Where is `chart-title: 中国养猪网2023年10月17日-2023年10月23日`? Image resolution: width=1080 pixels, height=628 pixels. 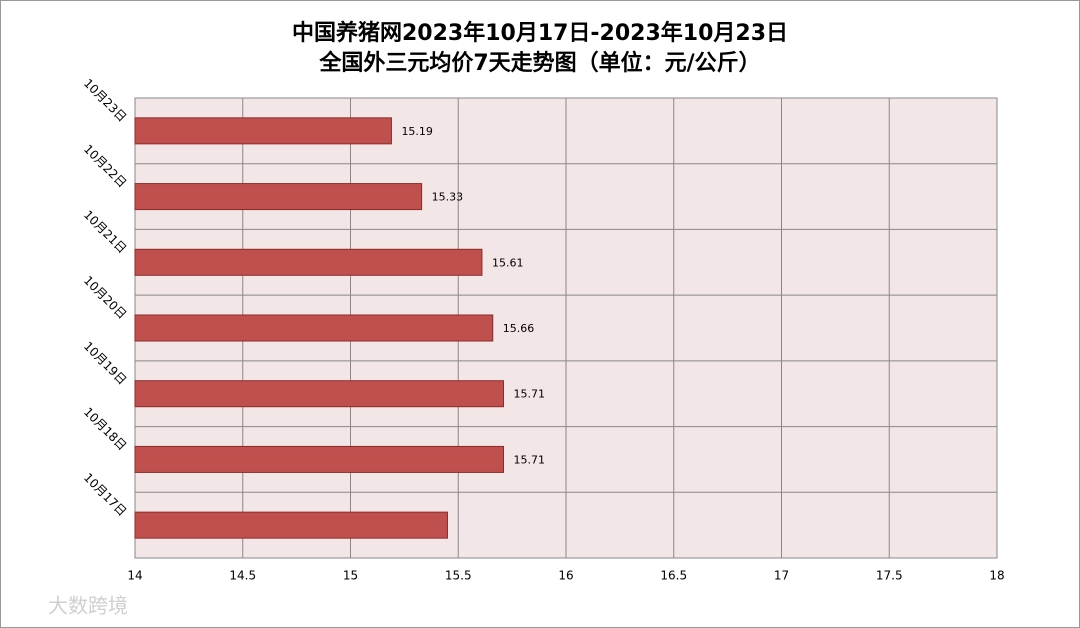
chart-title: 中国养猪网2023年10月17日-2023年10月23日 is located at coordinates (540, 33).